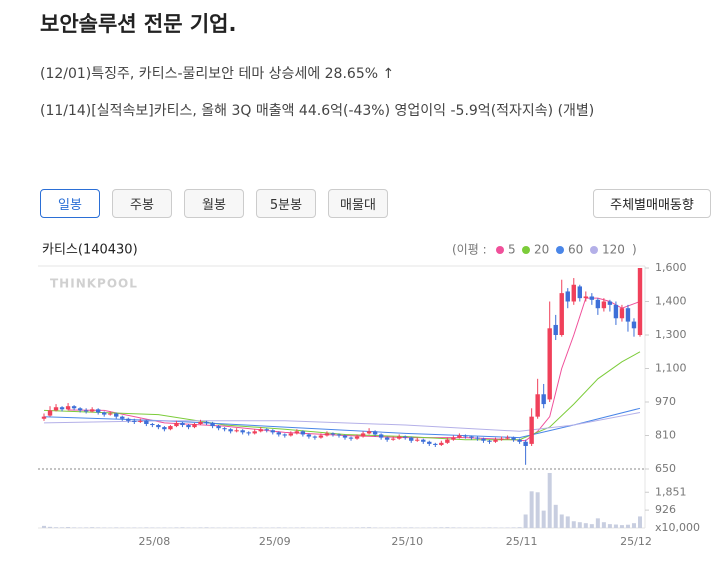 The width and height of the screenshot is (726, 575). What do you see at coordinates (138, 24) in the screenshot?
I see `page-title: 보안솔루션 전문 기업.` at bounding box center [138, 24].